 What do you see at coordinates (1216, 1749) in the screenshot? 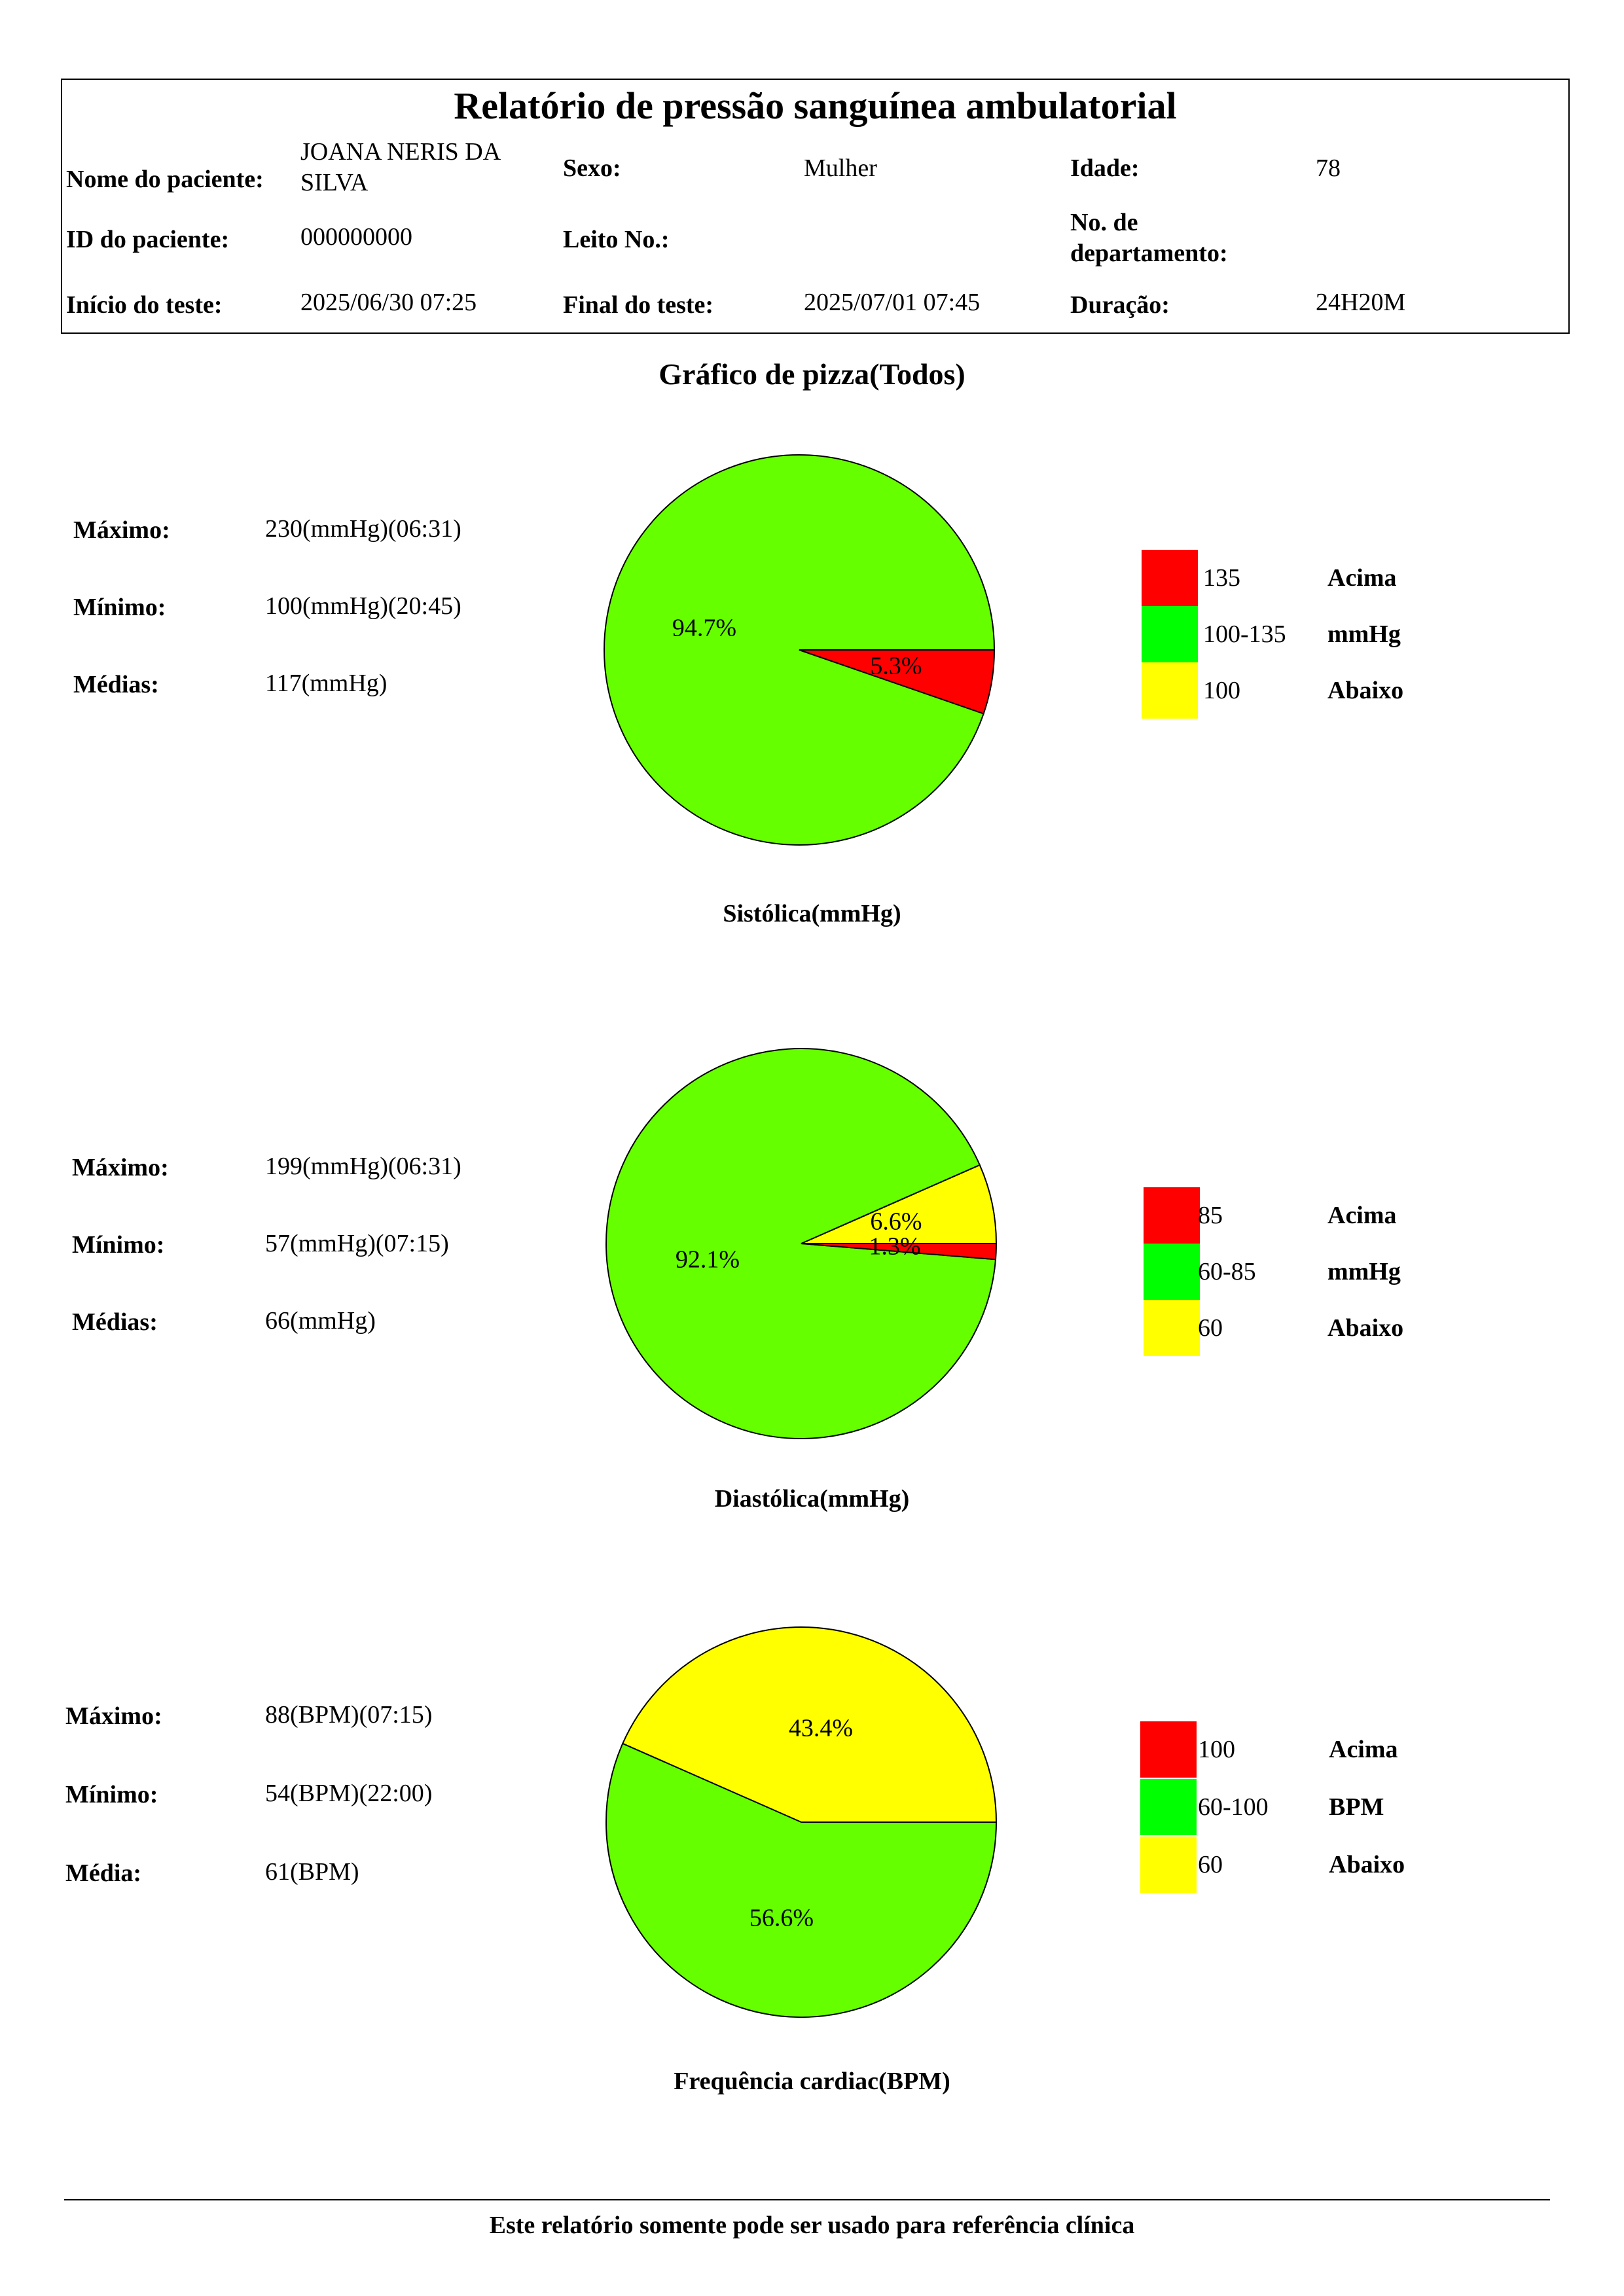
I see `heartrate-legend-above-value: 100` at bounding box center [1216, 1749].